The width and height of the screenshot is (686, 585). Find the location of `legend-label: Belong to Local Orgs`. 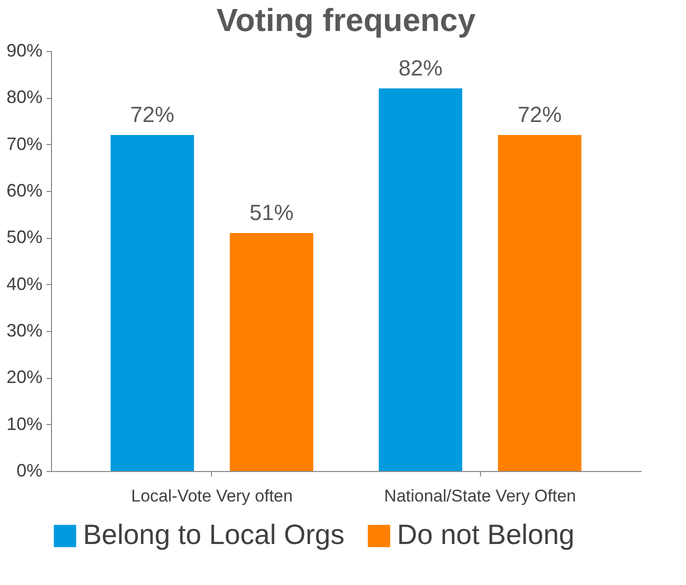

legend-label: Belong to Local Orgs is located at coordinates (213, 534).